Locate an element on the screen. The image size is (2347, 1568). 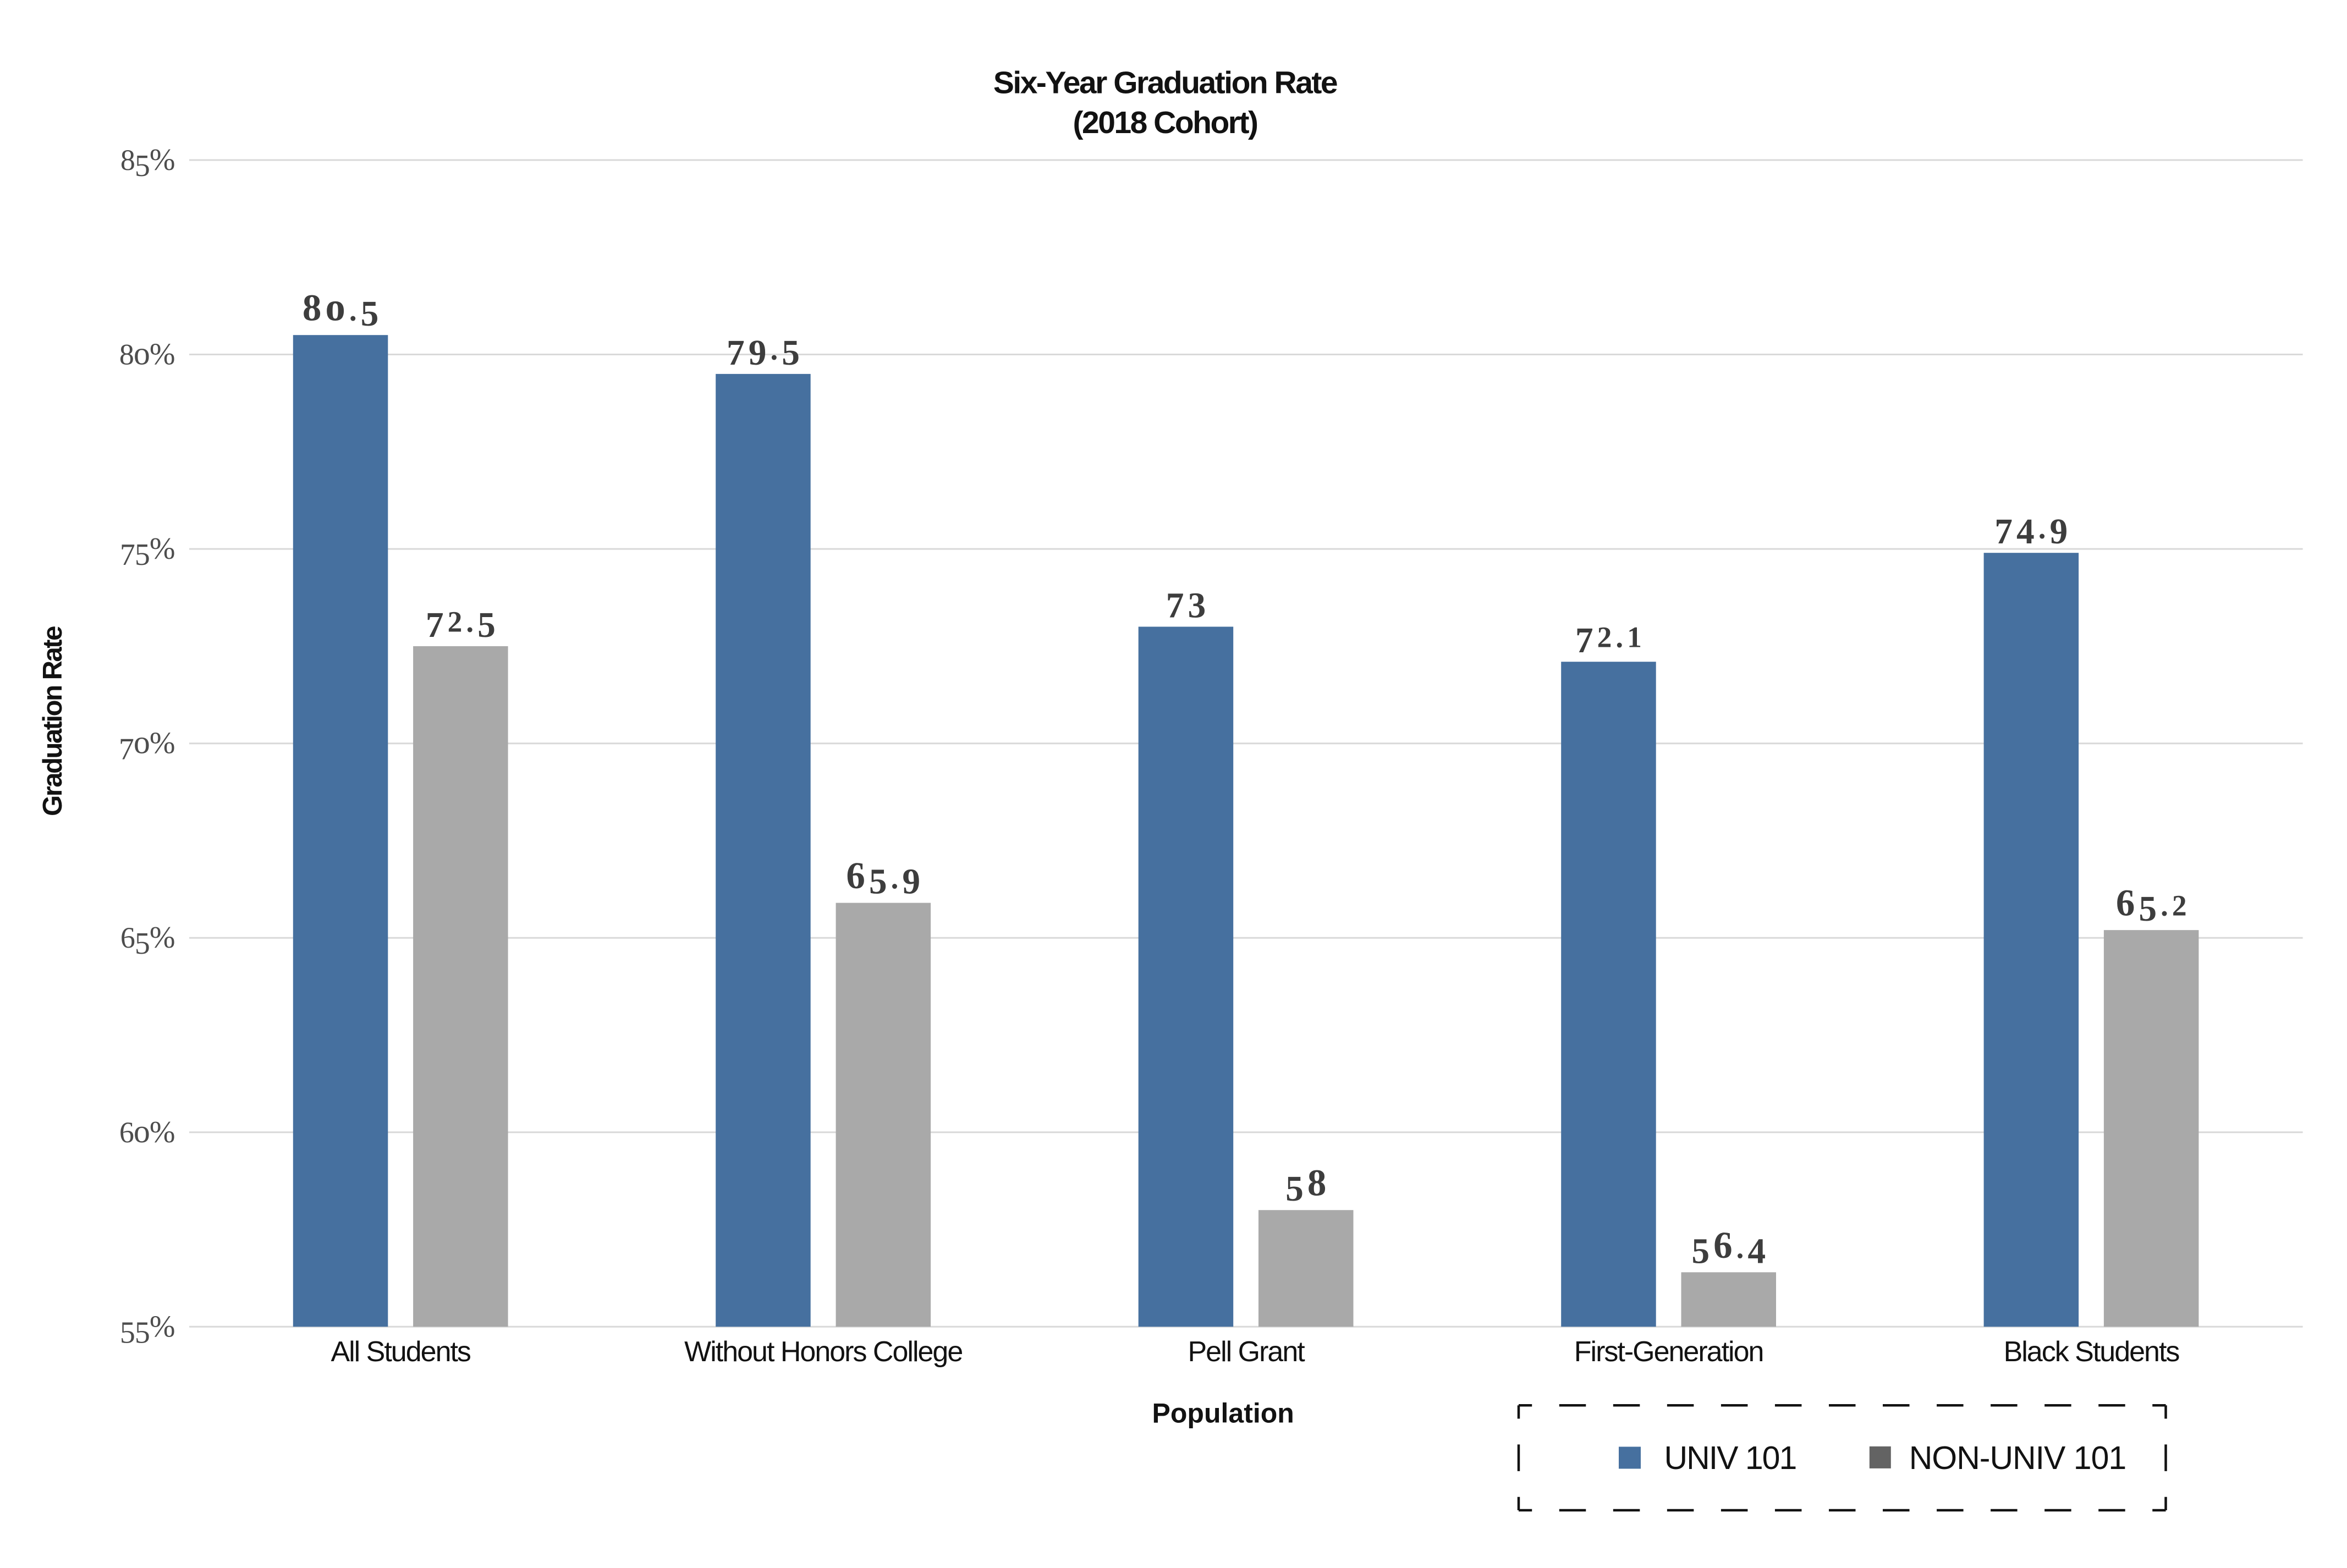
svg-text: 79.5 is located at coordinates (765, 352).